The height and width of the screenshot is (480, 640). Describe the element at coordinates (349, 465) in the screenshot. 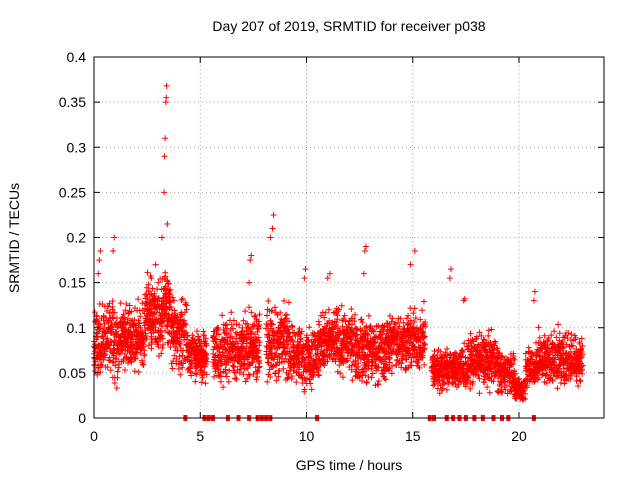

I see `x-axis-label: GPS time / hours` at that location.